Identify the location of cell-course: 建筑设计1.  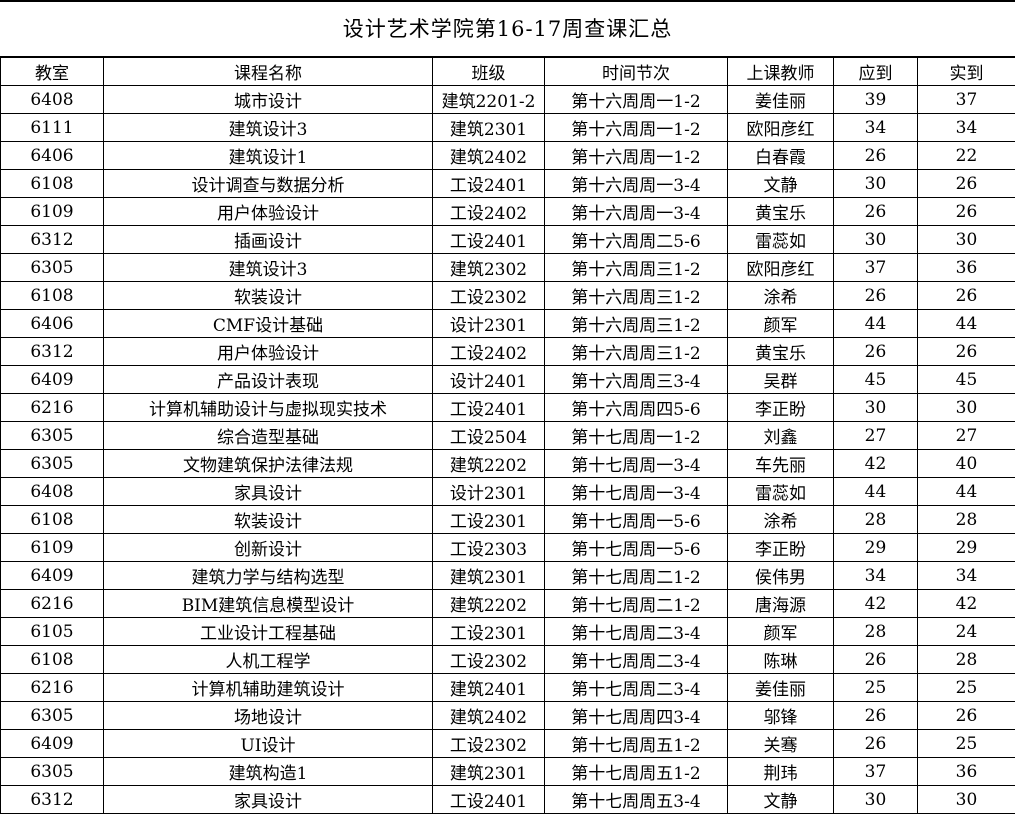
(268, 155).